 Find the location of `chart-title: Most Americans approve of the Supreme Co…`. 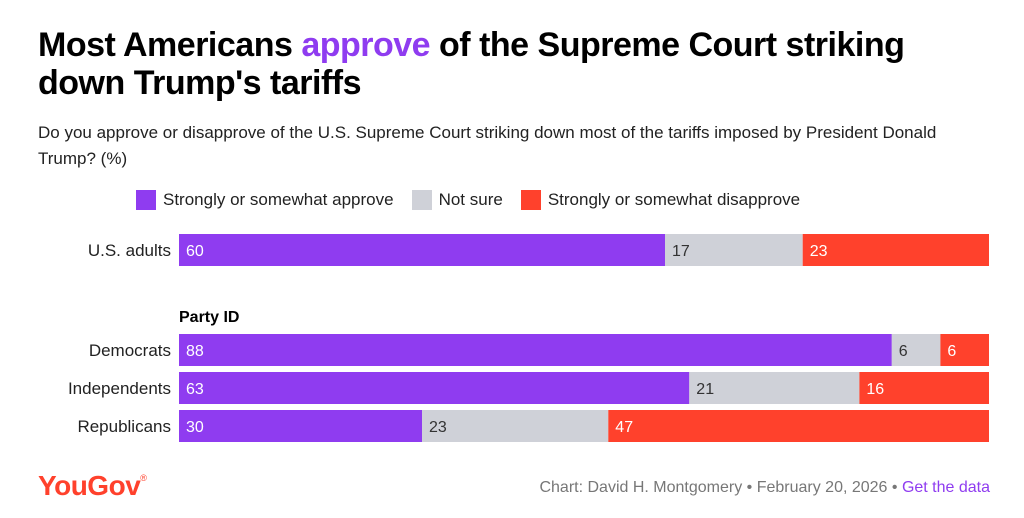

chart-title: Most Americans approve of the Supreme Co… is located at coordinates (518, 64).